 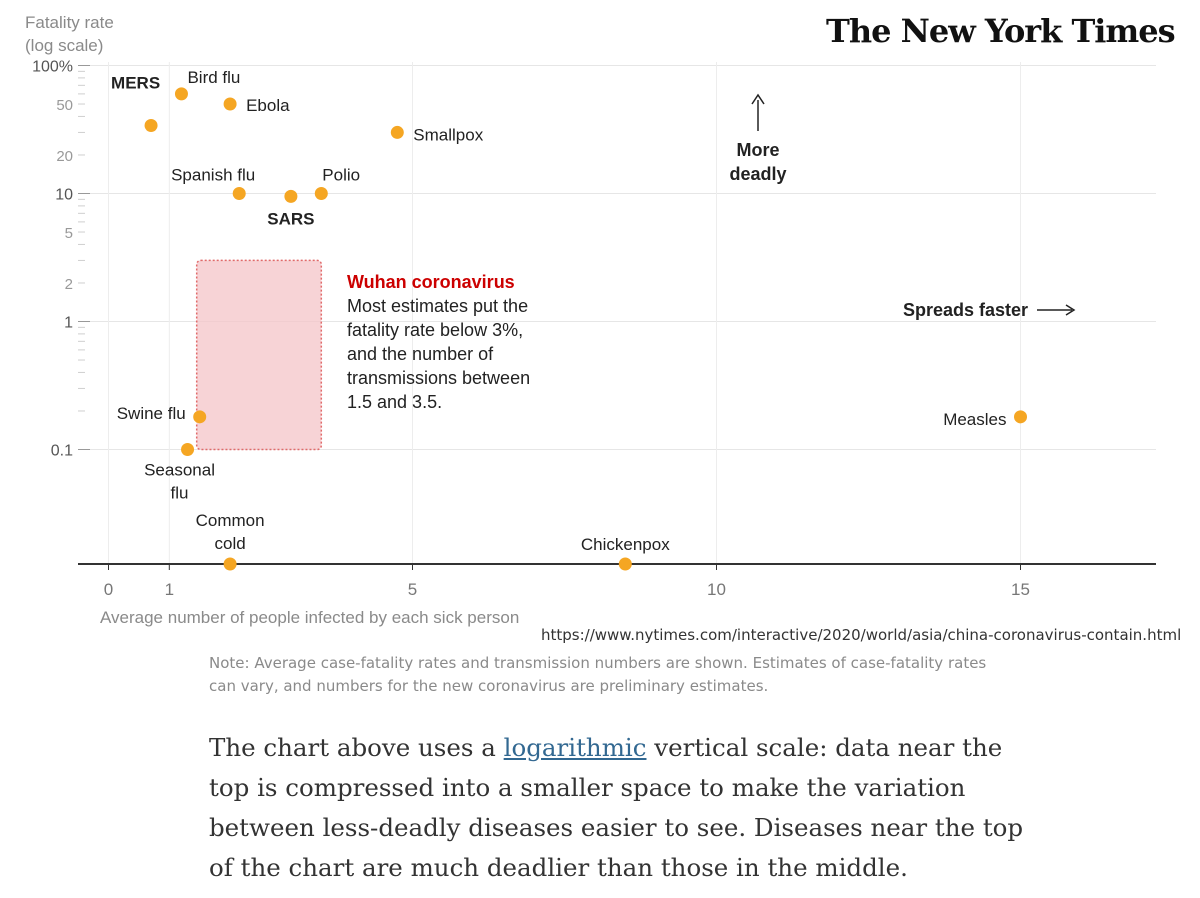 What do you see at coordinates (974, 419) in the screenshot?
I see `label-measles: Measles` at bounding box center [974, 419].